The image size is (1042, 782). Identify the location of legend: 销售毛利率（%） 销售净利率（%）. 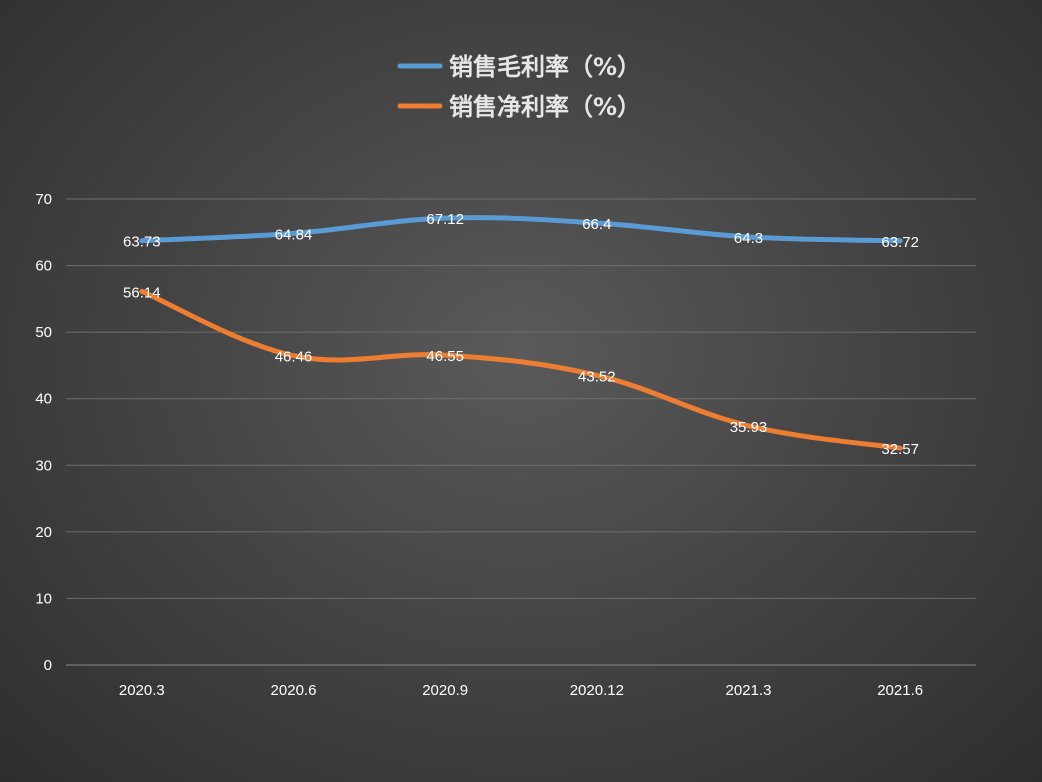
(519, 87).